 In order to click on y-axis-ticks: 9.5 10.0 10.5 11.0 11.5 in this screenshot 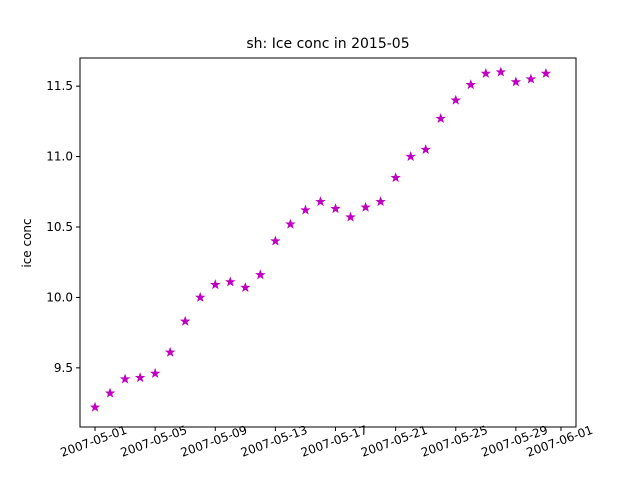, I will do `click(63, 227)`.